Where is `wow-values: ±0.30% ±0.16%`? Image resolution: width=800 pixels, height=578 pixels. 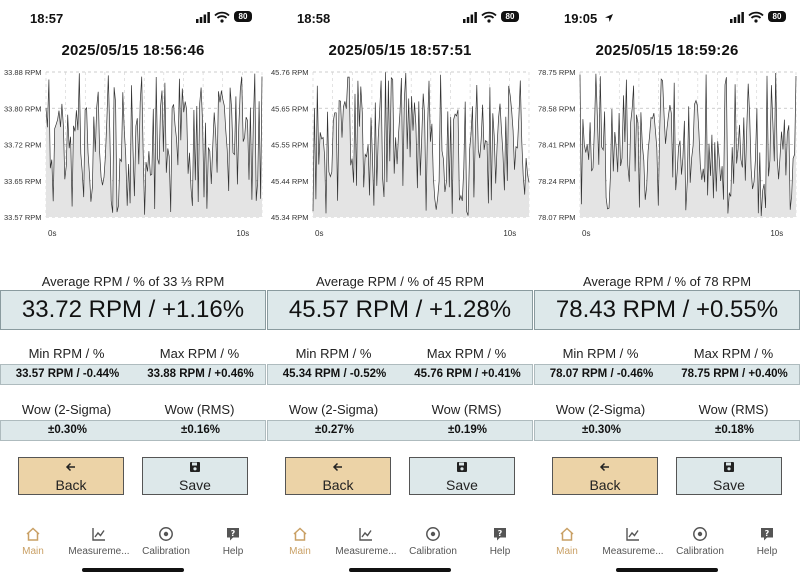 wow-values: ±0.30% ±0.16% is located at coordinates (133, 430).